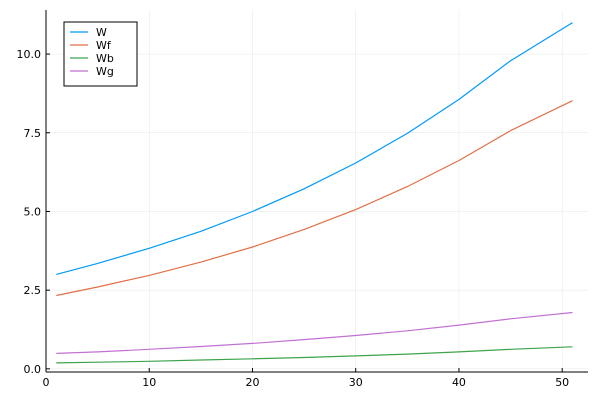 This screenshot has width=600, height=400. Describe the element at coordinates (459, 382) in the screenshot. I see `x-tick-label: 40` at that location.